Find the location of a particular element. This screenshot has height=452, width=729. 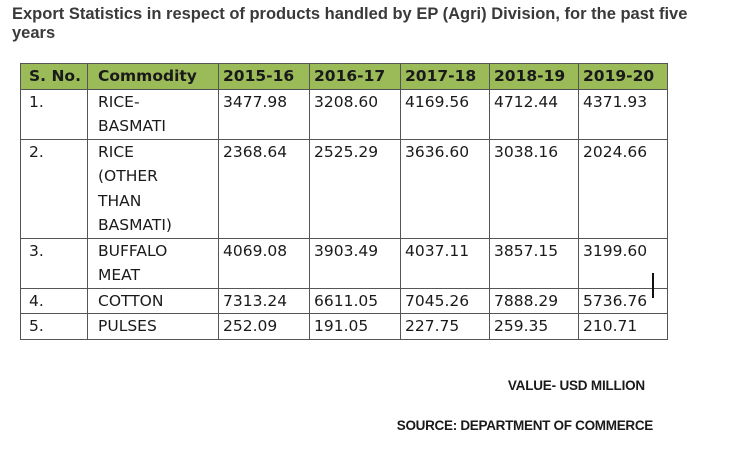

value-cell: 227.75 is located at coordinates (445, 326).